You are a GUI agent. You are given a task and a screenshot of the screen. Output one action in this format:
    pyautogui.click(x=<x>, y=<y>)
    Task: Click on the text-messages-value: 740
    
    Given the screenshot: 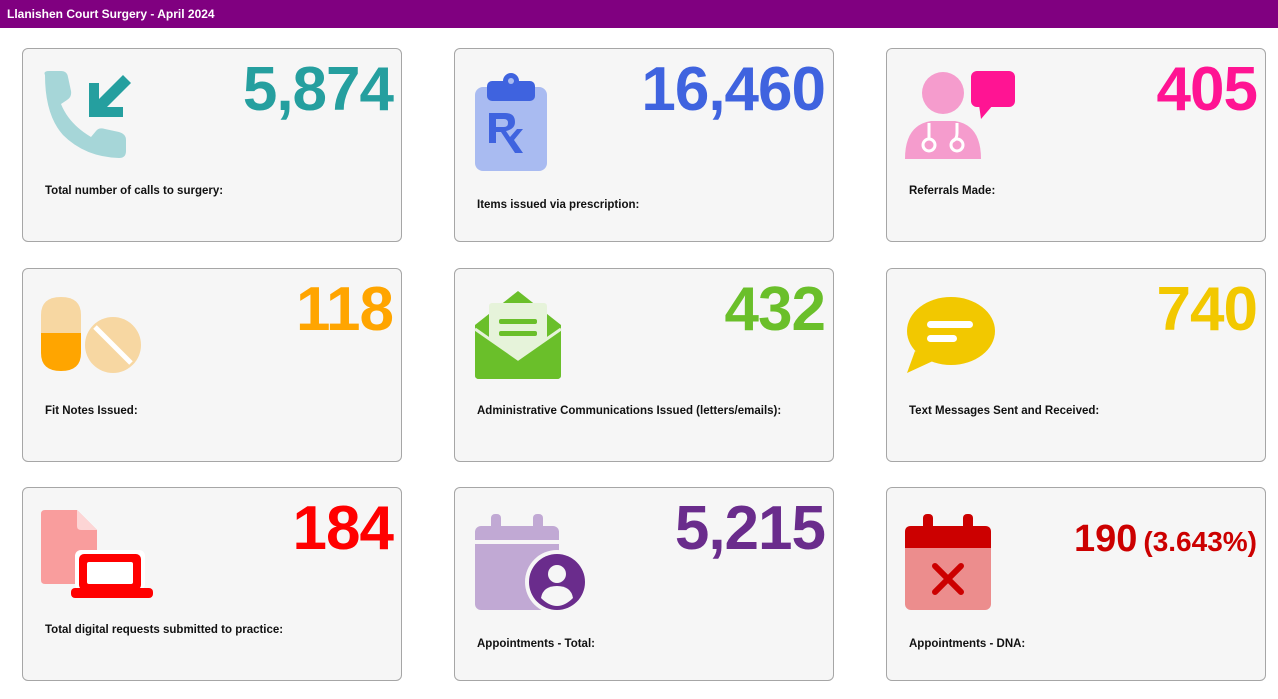 What is the action you would take?
    pyautogui.click(x=1207, y=309)
    